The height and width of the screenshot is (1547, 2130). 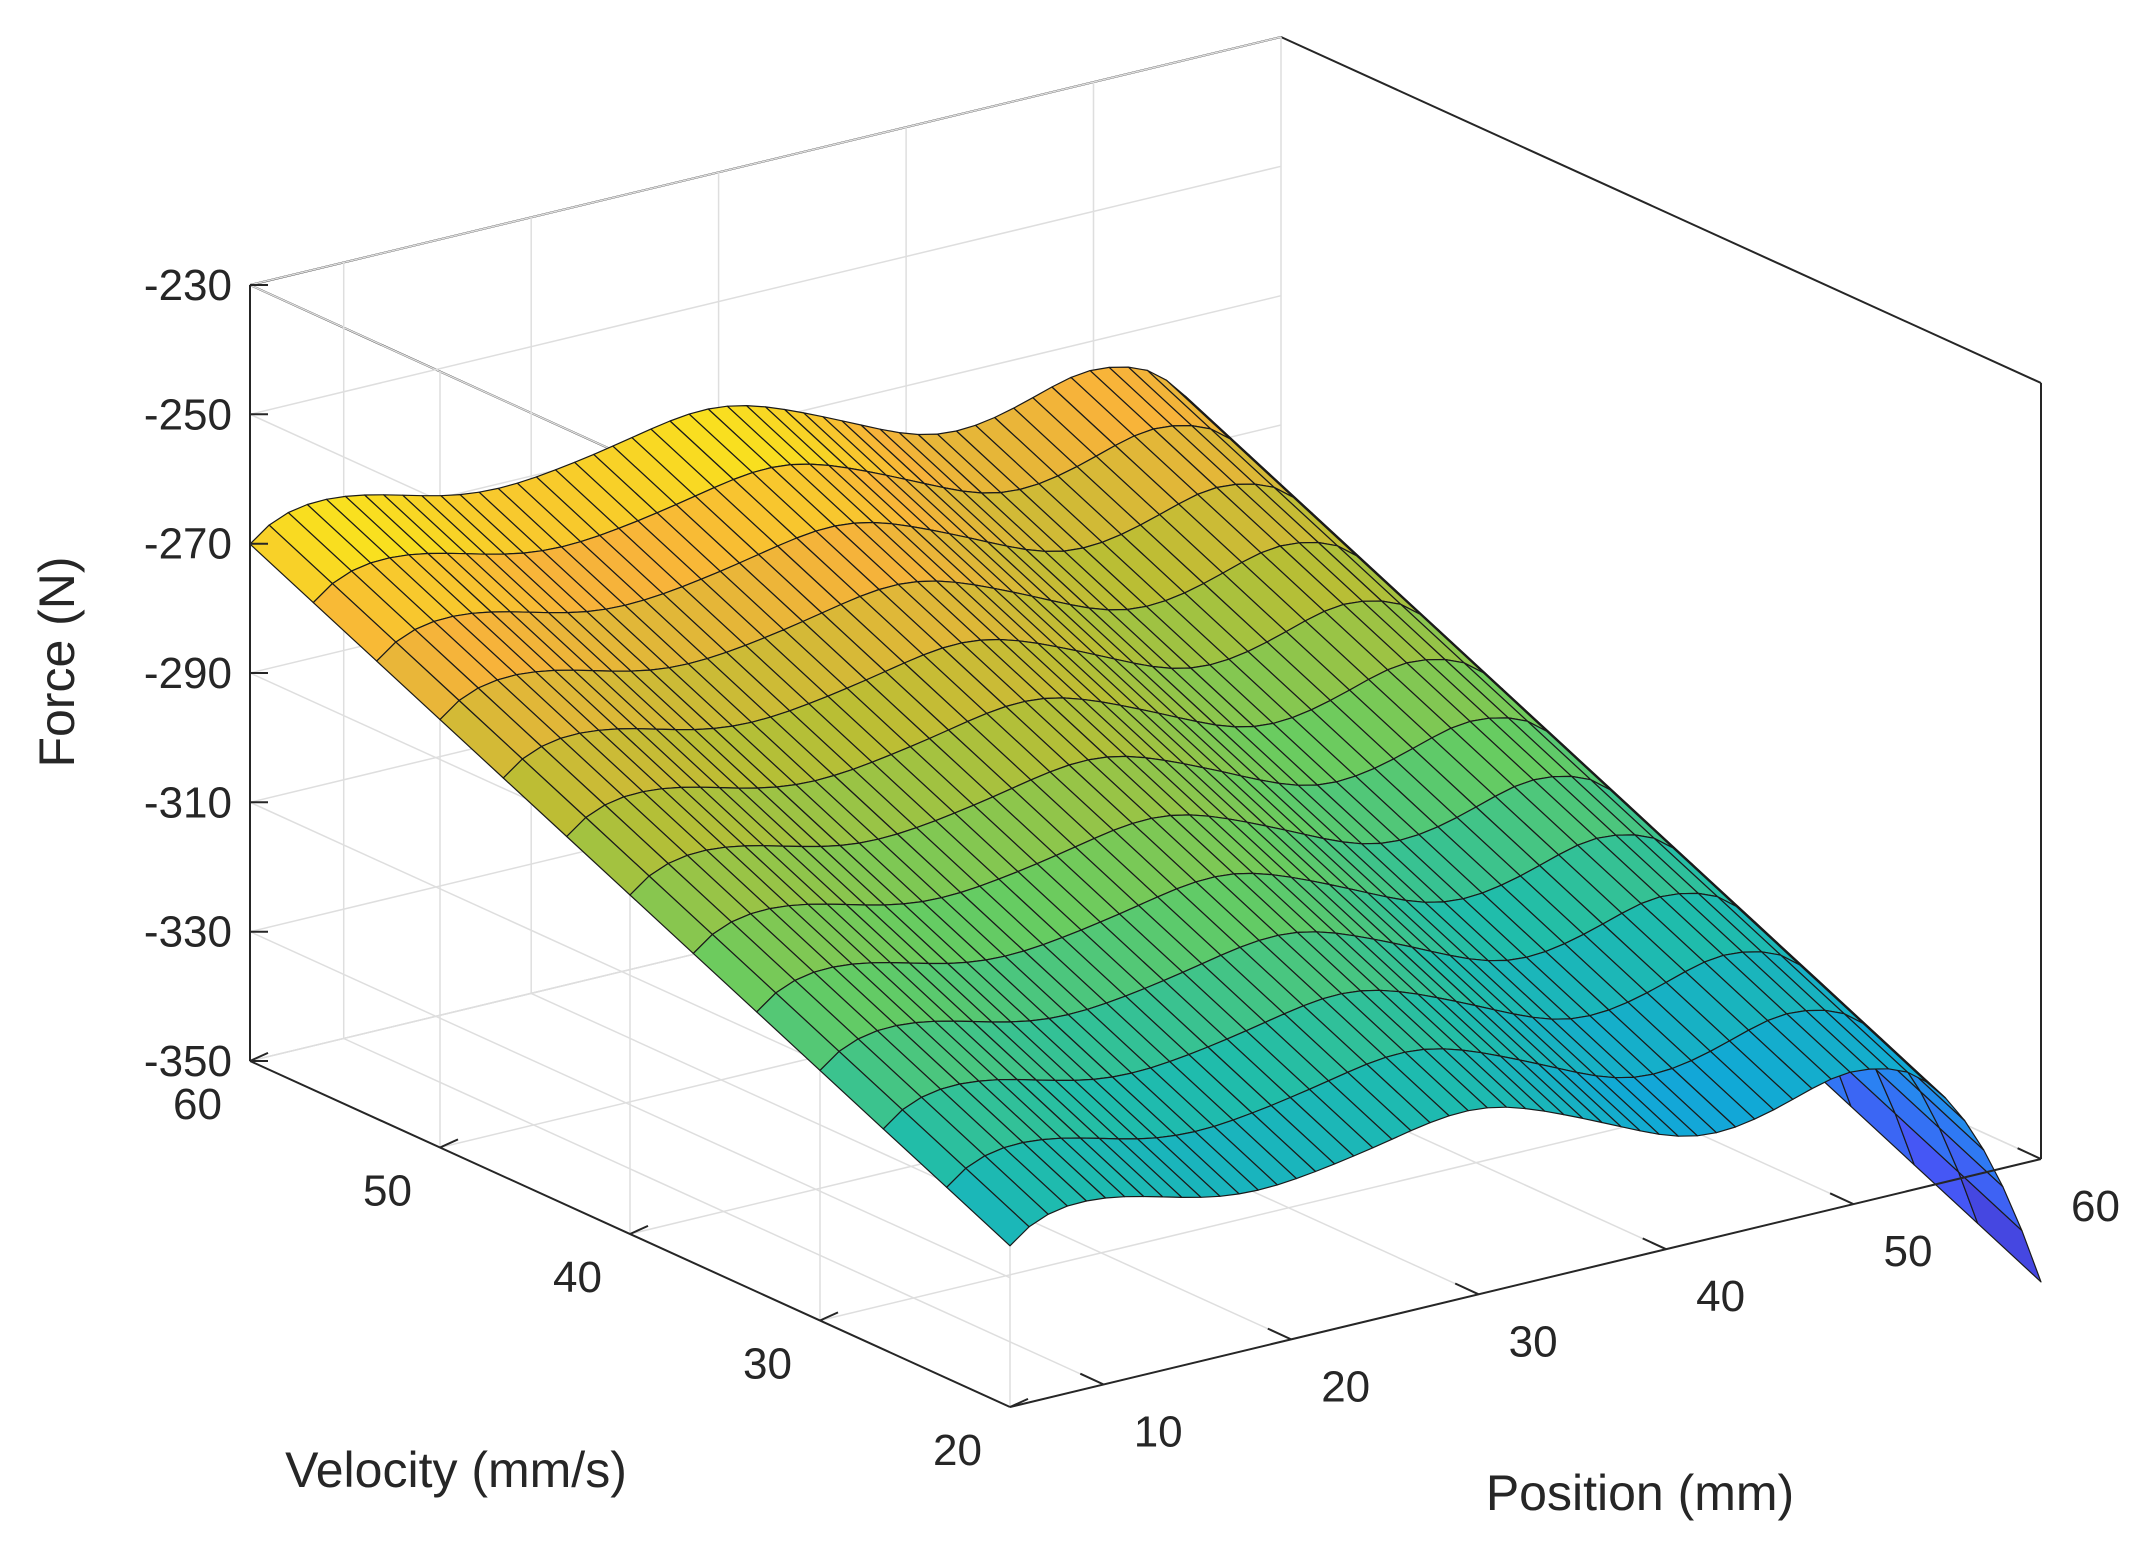 What do you see at coordinates (1533, 1341) in the screenshot?
I see `x-tick-label: 30` at bounding box center [1533, 1341].